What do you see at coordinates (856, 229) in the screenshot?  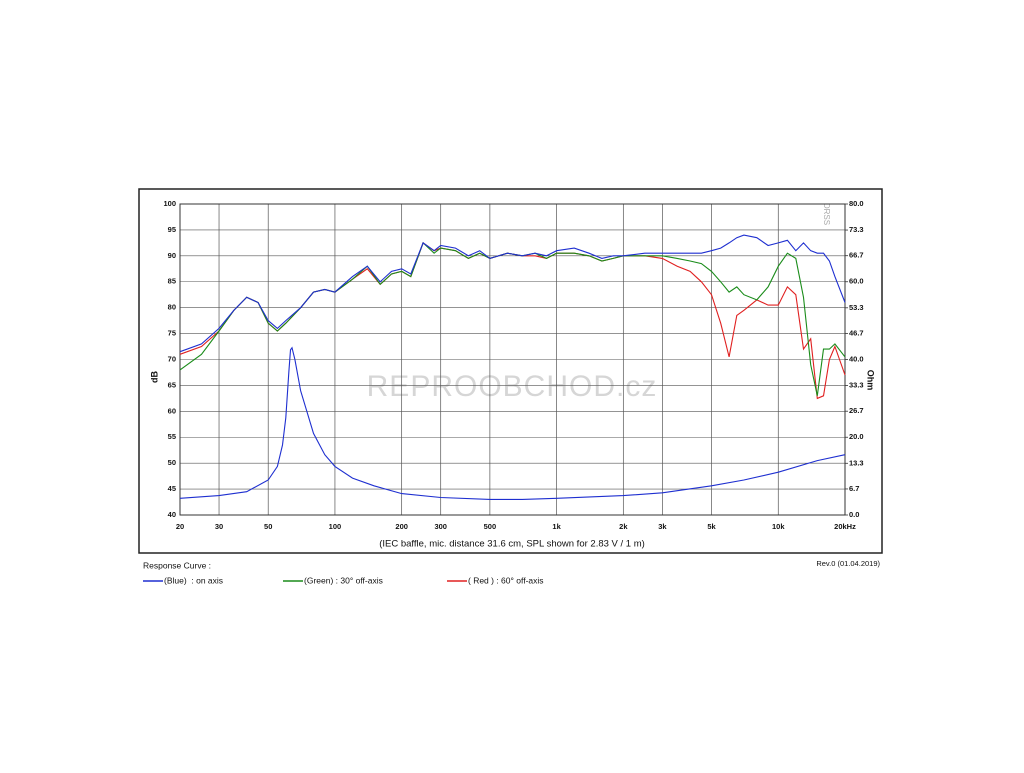 I see `y2-tick-label: 73.3` at bounding box center [856, 229].